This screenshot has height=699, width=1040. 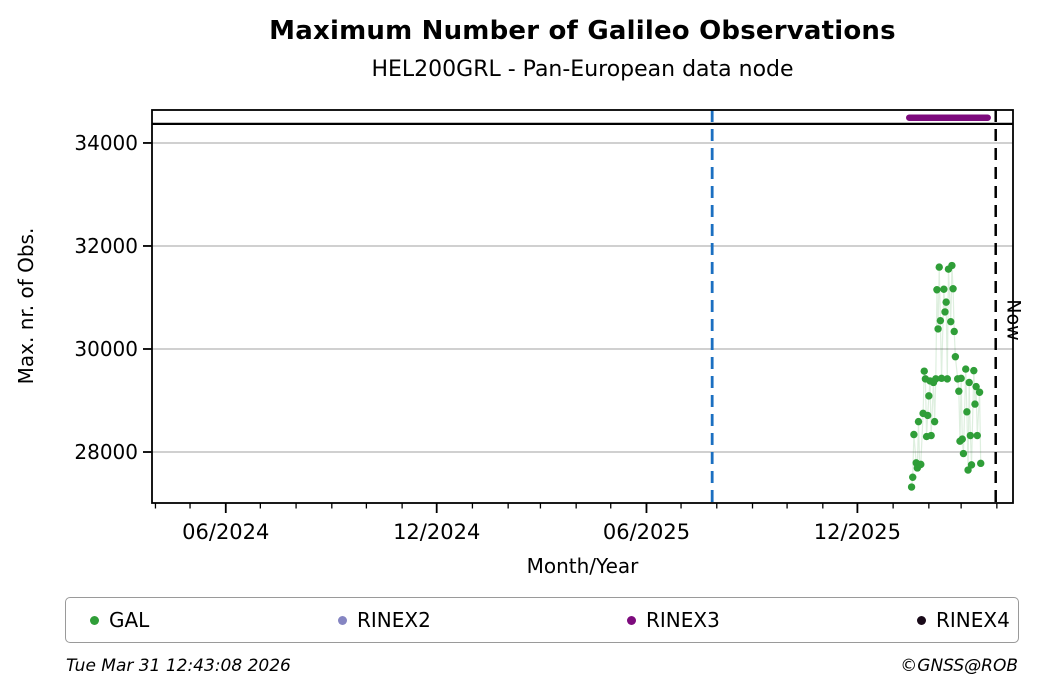 What do you see at coordinates (973, 620) in the screenshot?
I see `legend-label-rinex4: RINEX4` at bounding box center [973, 620].